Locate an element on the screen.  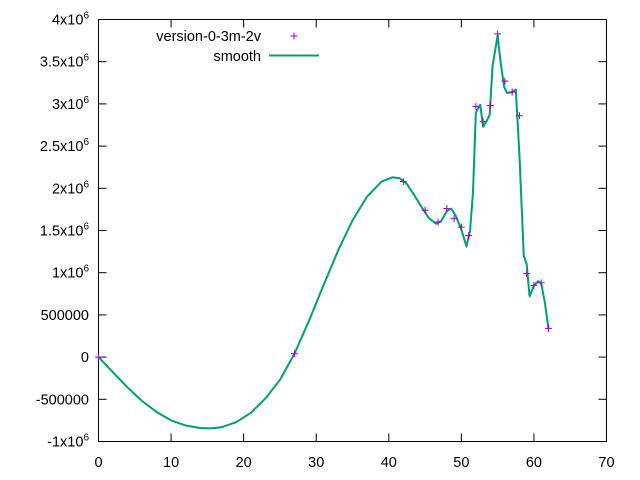
legend-marker-points is located at coordinates (294, 36).